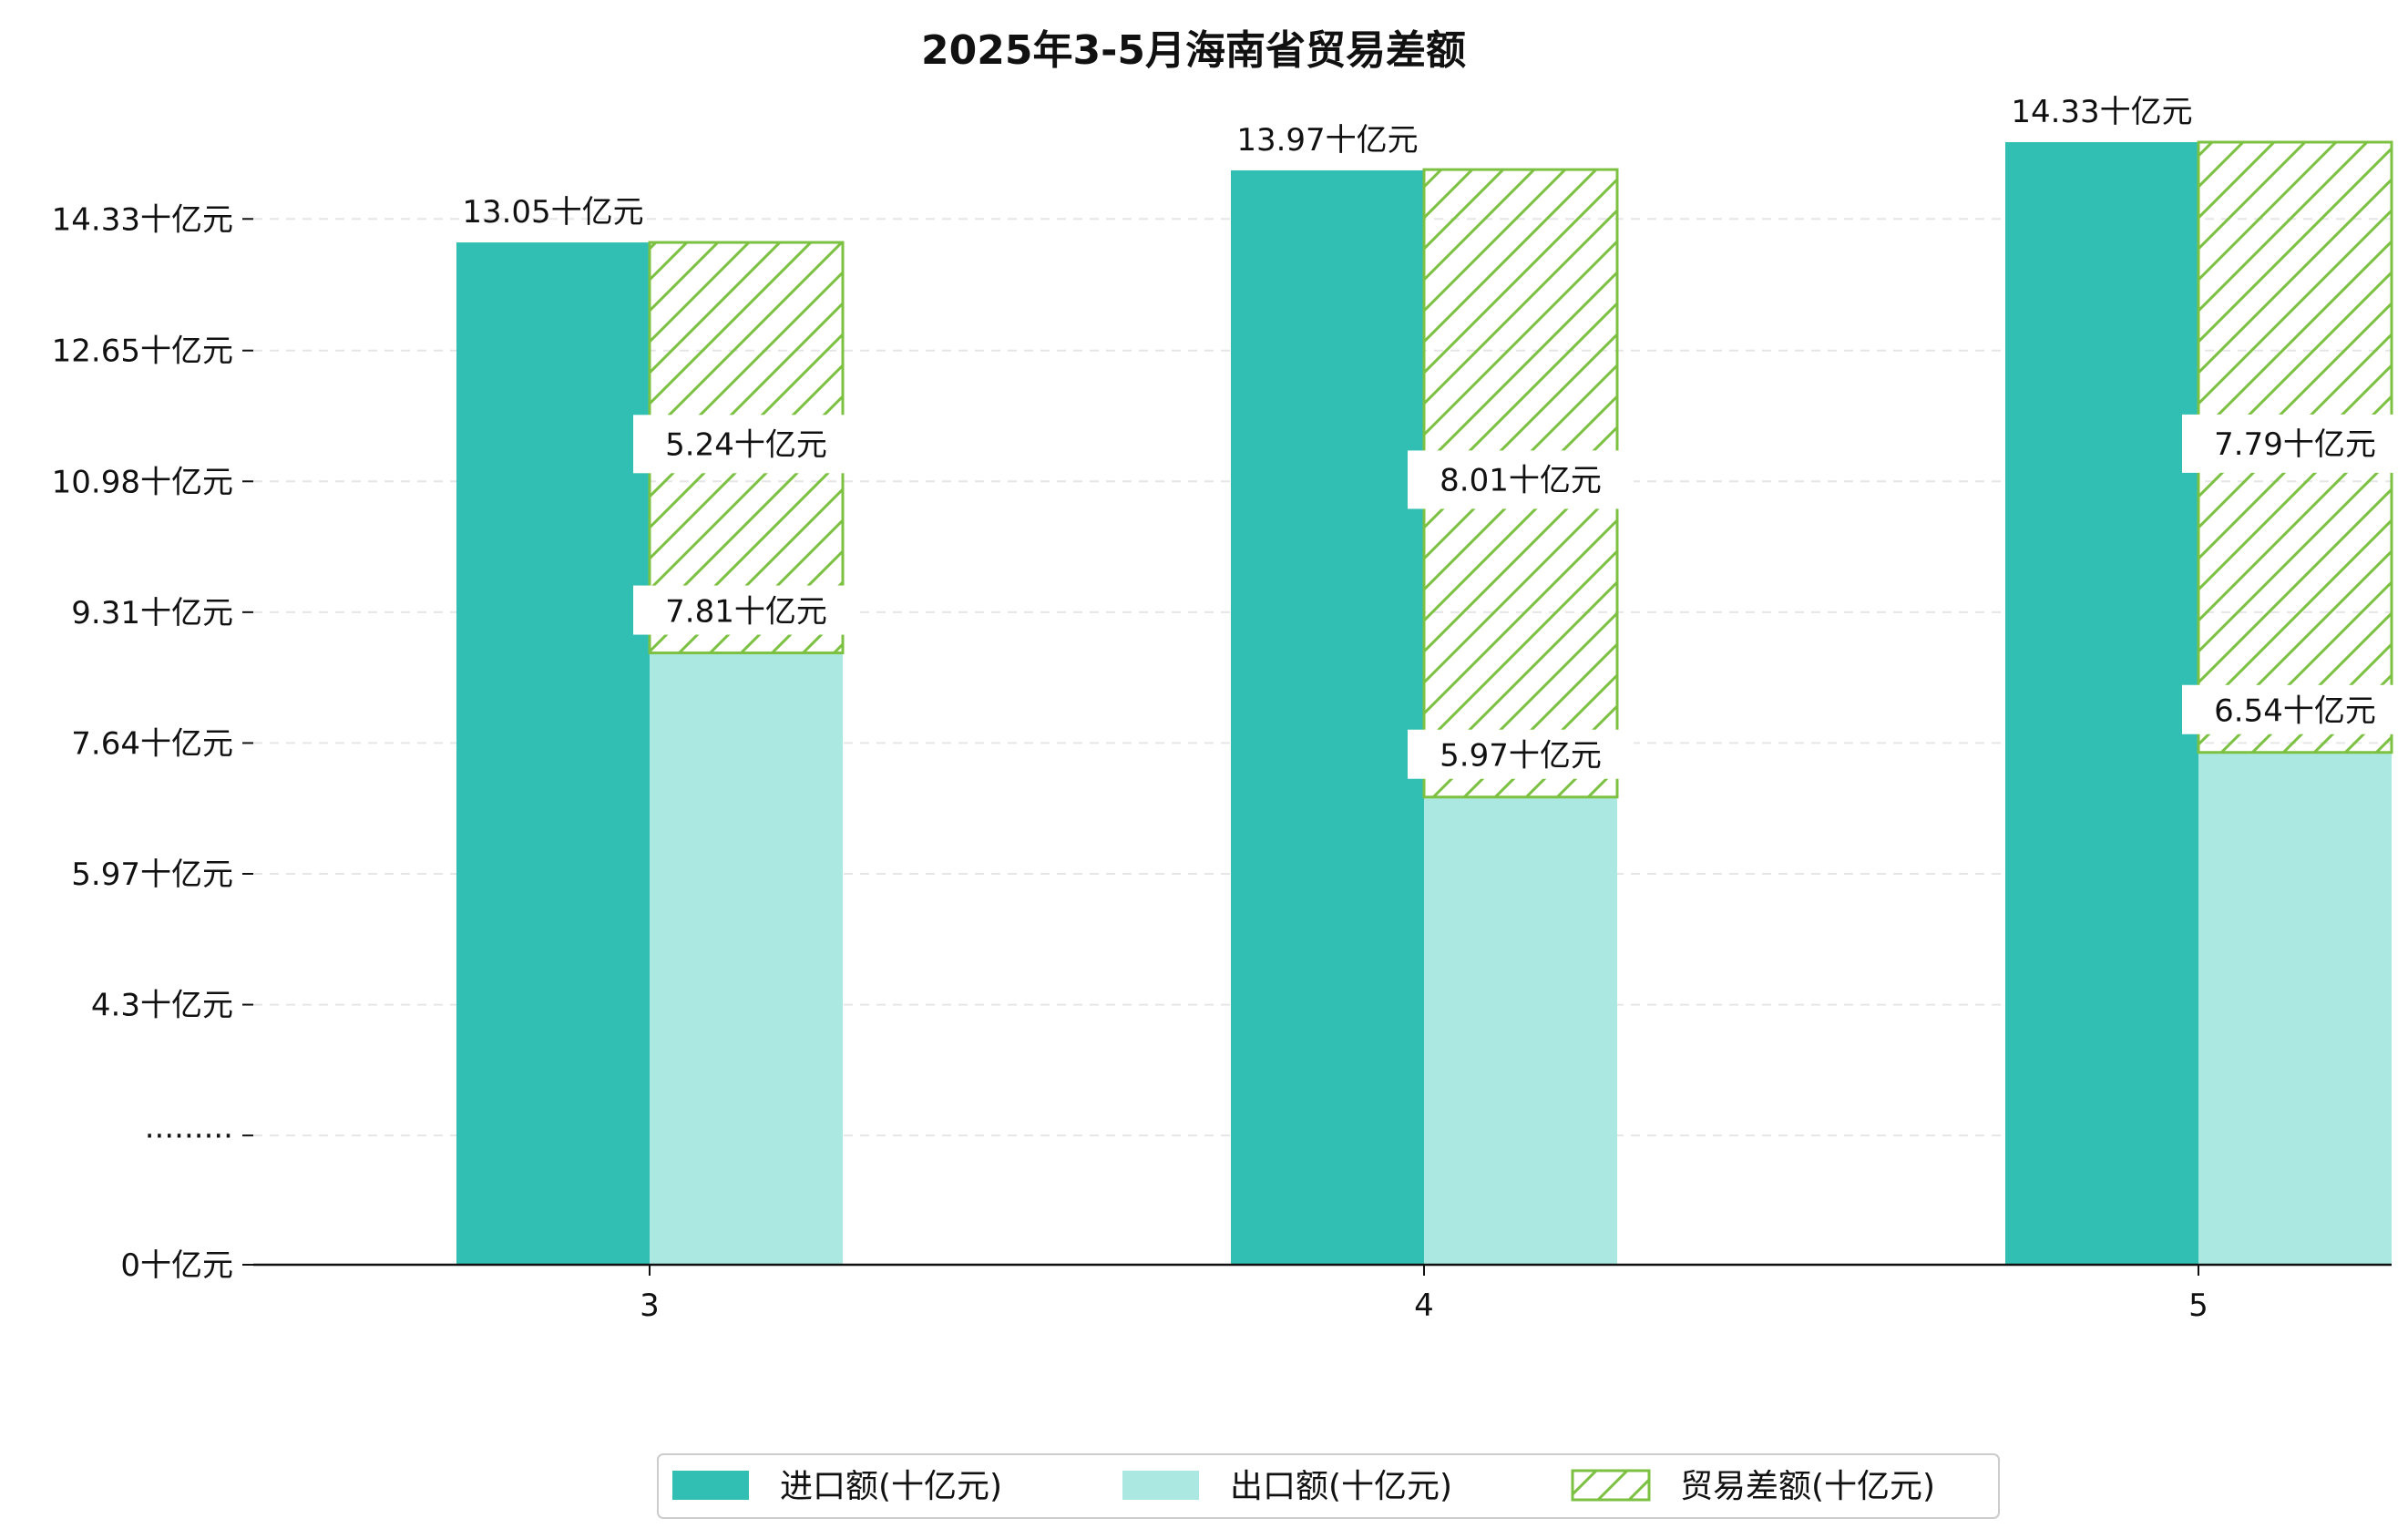 This screenshot has width=2408, height=1539. I want to click on y-tick-label: 0十亿元, so click(176, 1266).